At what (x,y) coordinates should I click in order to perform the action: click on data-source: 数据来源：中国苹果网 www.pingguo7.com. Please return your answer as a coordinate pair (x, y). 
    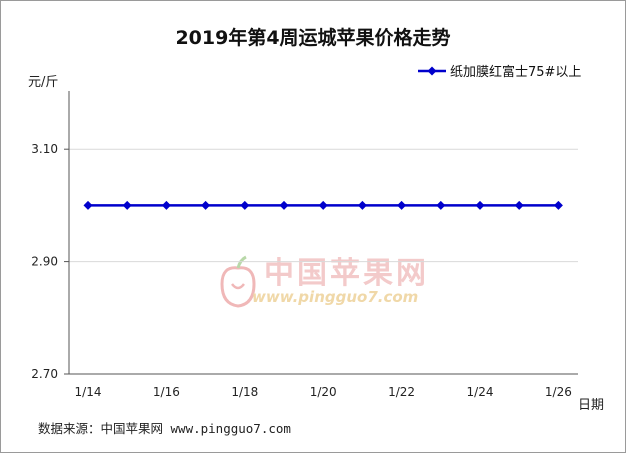
    Looking at the image, I should click on (164, 428).